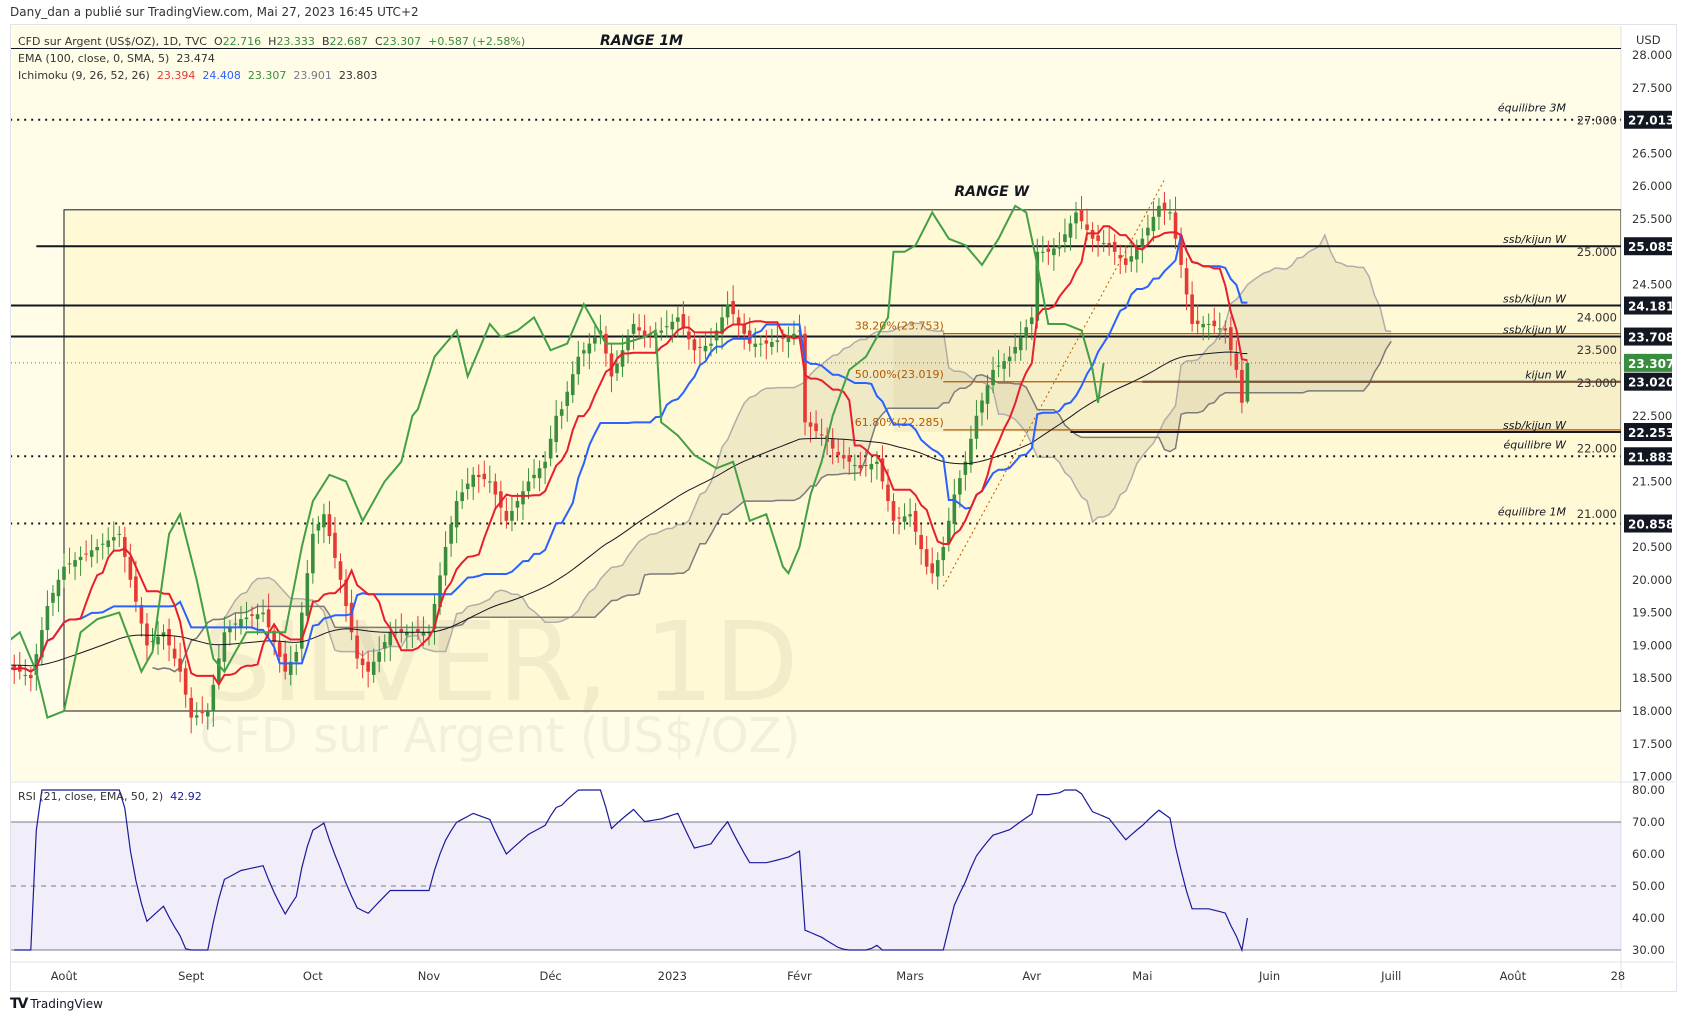 Image resolution: width=1685 pixels, height=1024 pixels. What do you see at coordinates (110, 796) in the screenshot?
I see `rsi-legend: RSI (21, close, EMA, 50, 2) 42.92` at bounding box center [110, 796].